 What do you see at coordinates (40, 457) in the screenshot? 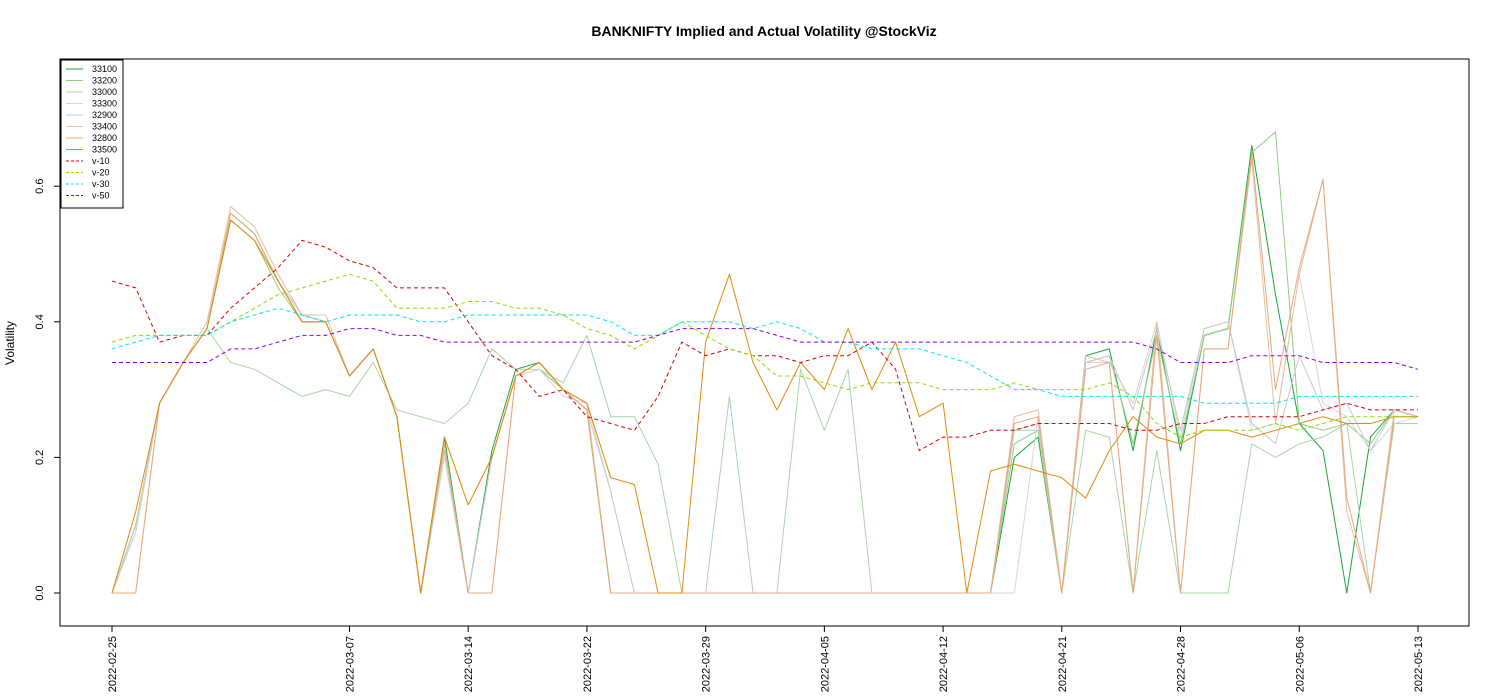
I see `y-tick-label: 0.2` at bounding box center [40, 457].